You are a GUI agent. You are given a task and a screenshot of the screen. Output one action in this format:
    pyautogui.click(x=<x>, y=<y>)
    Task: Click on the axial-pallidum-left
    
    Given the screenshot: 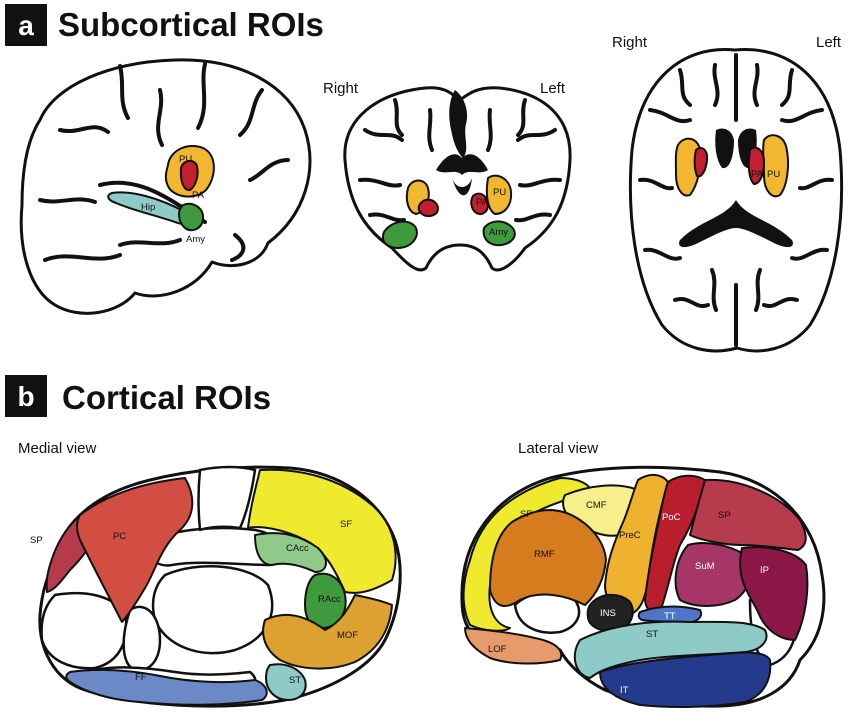 What is the action you would take?
    pyautogui.click(x=756, y=165)
    